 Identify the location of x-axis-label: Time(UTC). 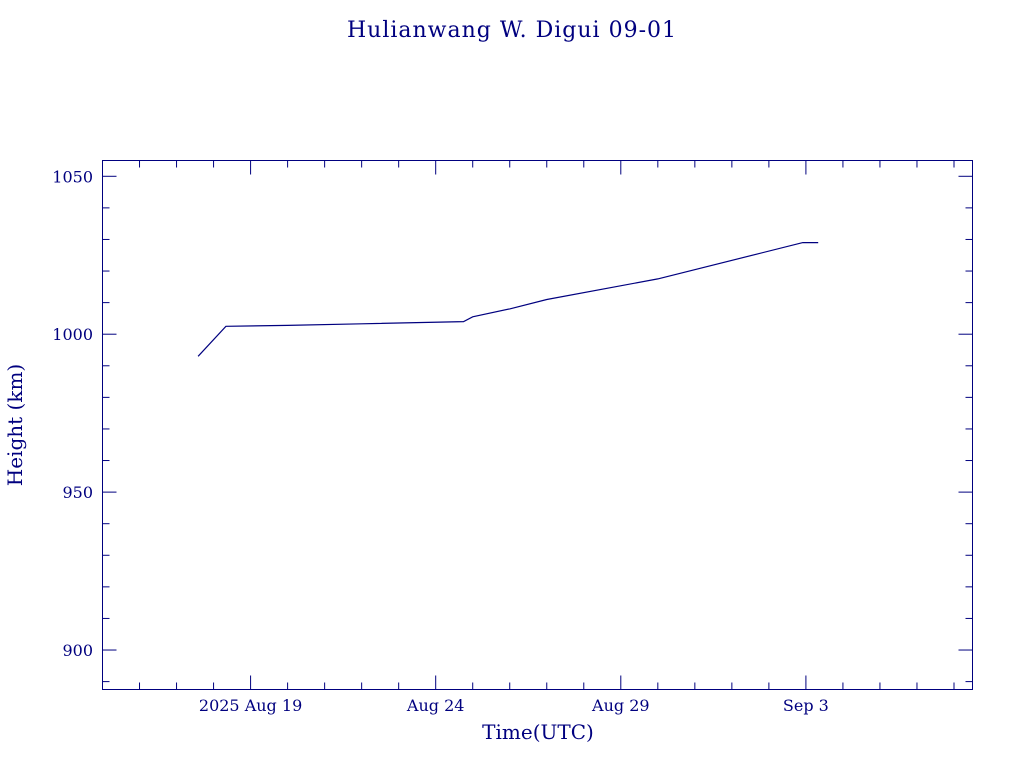
(538, 732).